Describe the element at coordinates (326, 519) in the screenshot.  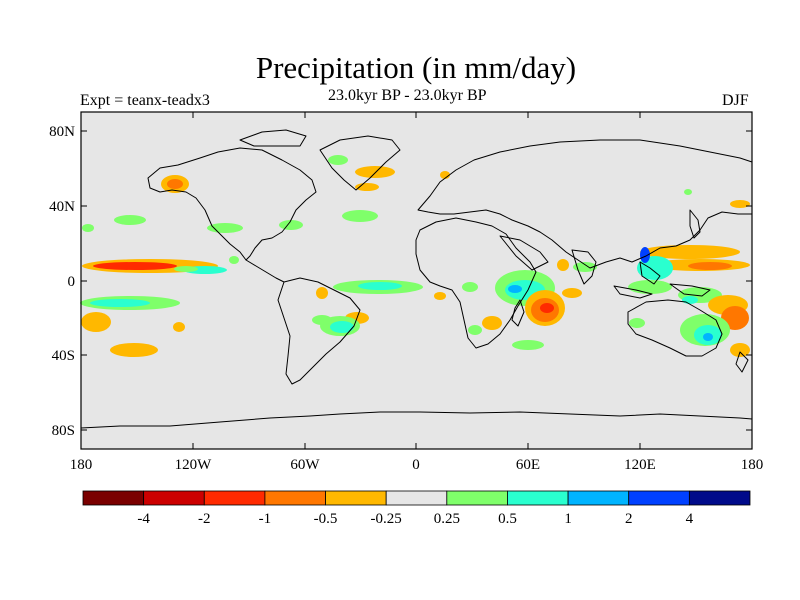
I see `colorbar-label: -0.5` at that location.